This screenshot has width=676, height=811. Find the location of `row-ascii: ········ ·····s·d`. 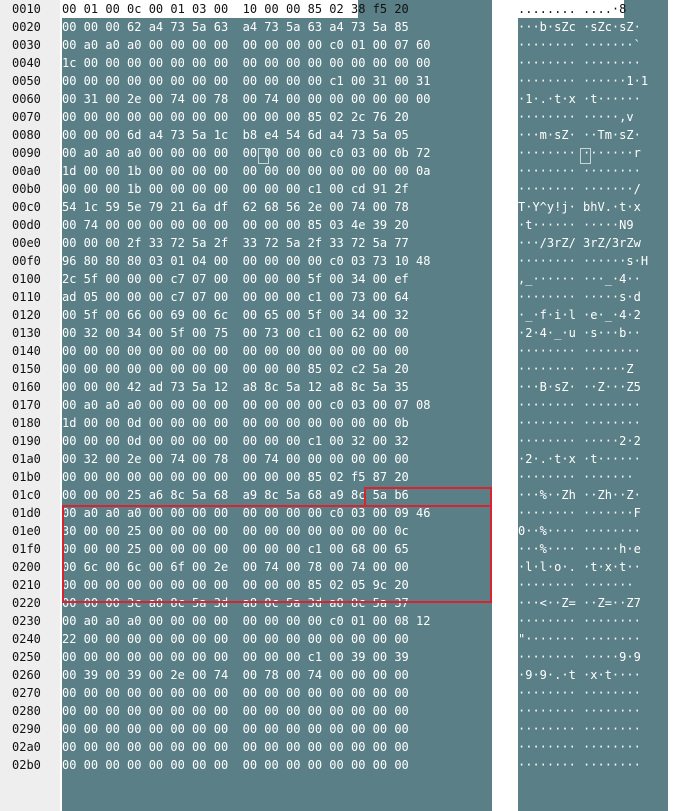

row-ascii: ········ ·····s·d is located at coordinates (579, 297).